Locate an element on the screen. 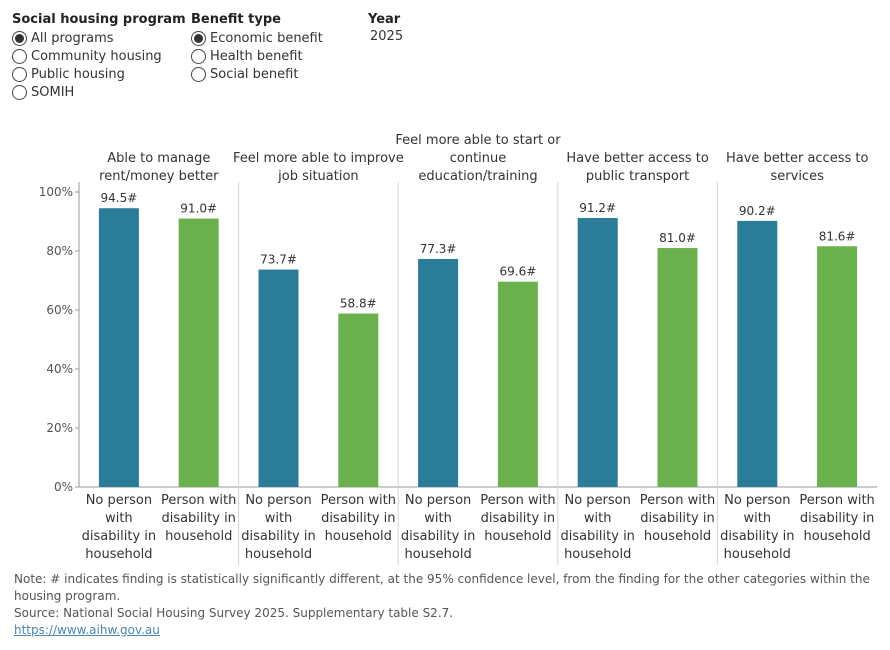 This screenshot has width=890, height=650. radio-label: Community housing is located at coordinates (96, 56).